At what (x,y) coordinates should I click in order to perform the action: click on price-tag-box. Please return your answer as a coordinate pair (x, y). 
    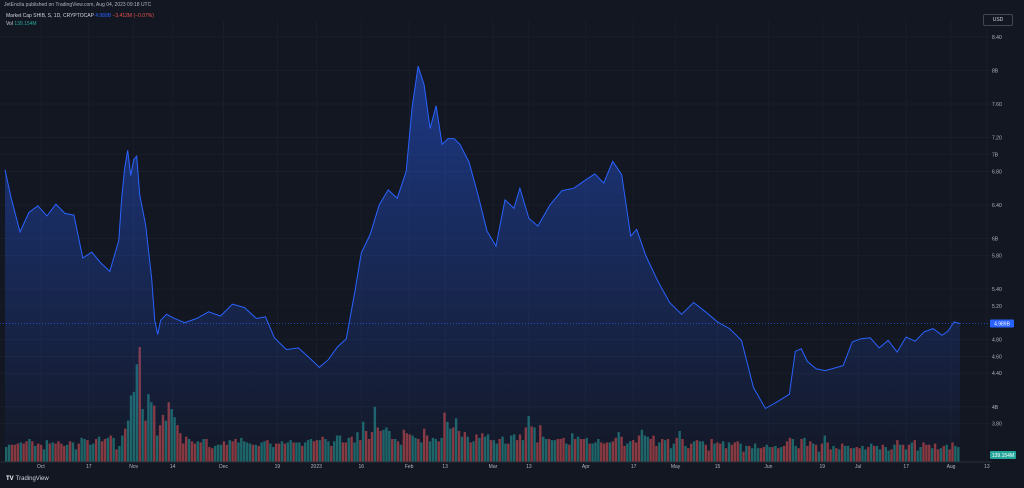
    Looking at the image, I should click on (1002, 323).